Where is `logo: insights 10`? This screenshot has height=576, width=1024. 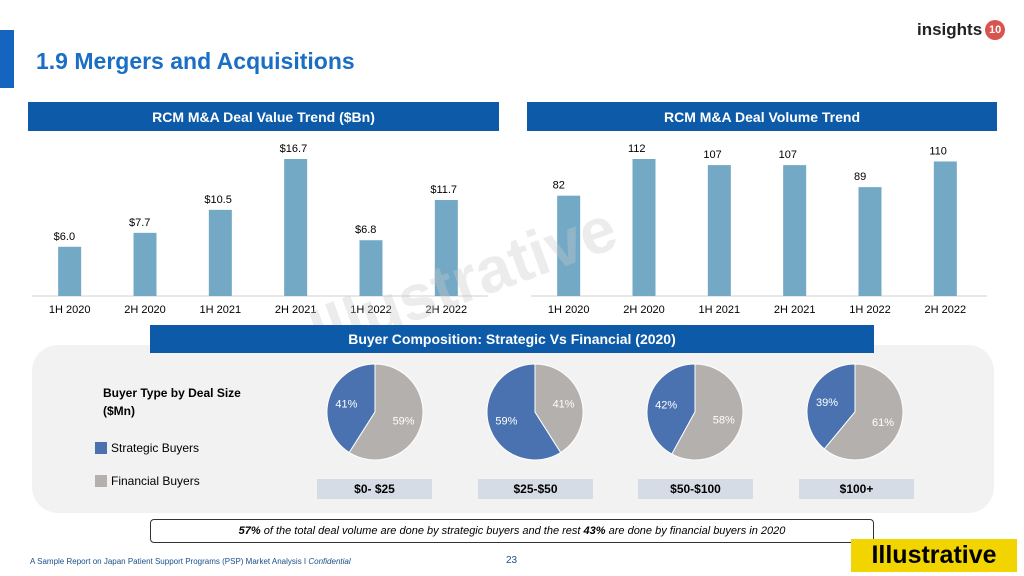
logo: insights 10 is located at coordinates (961, 30).